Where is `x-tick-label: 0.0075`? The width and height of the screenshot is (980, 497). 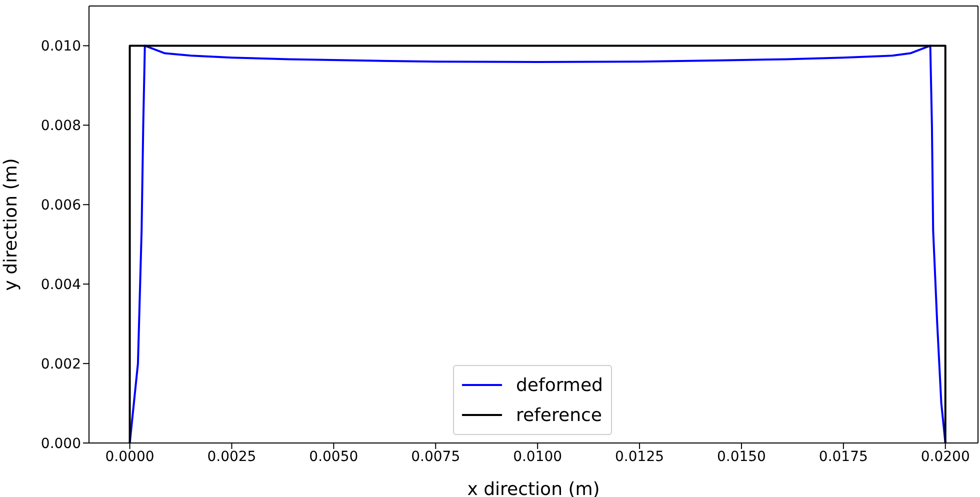
x-tick-label: 0.0075 is located at coordinates (435, 456).